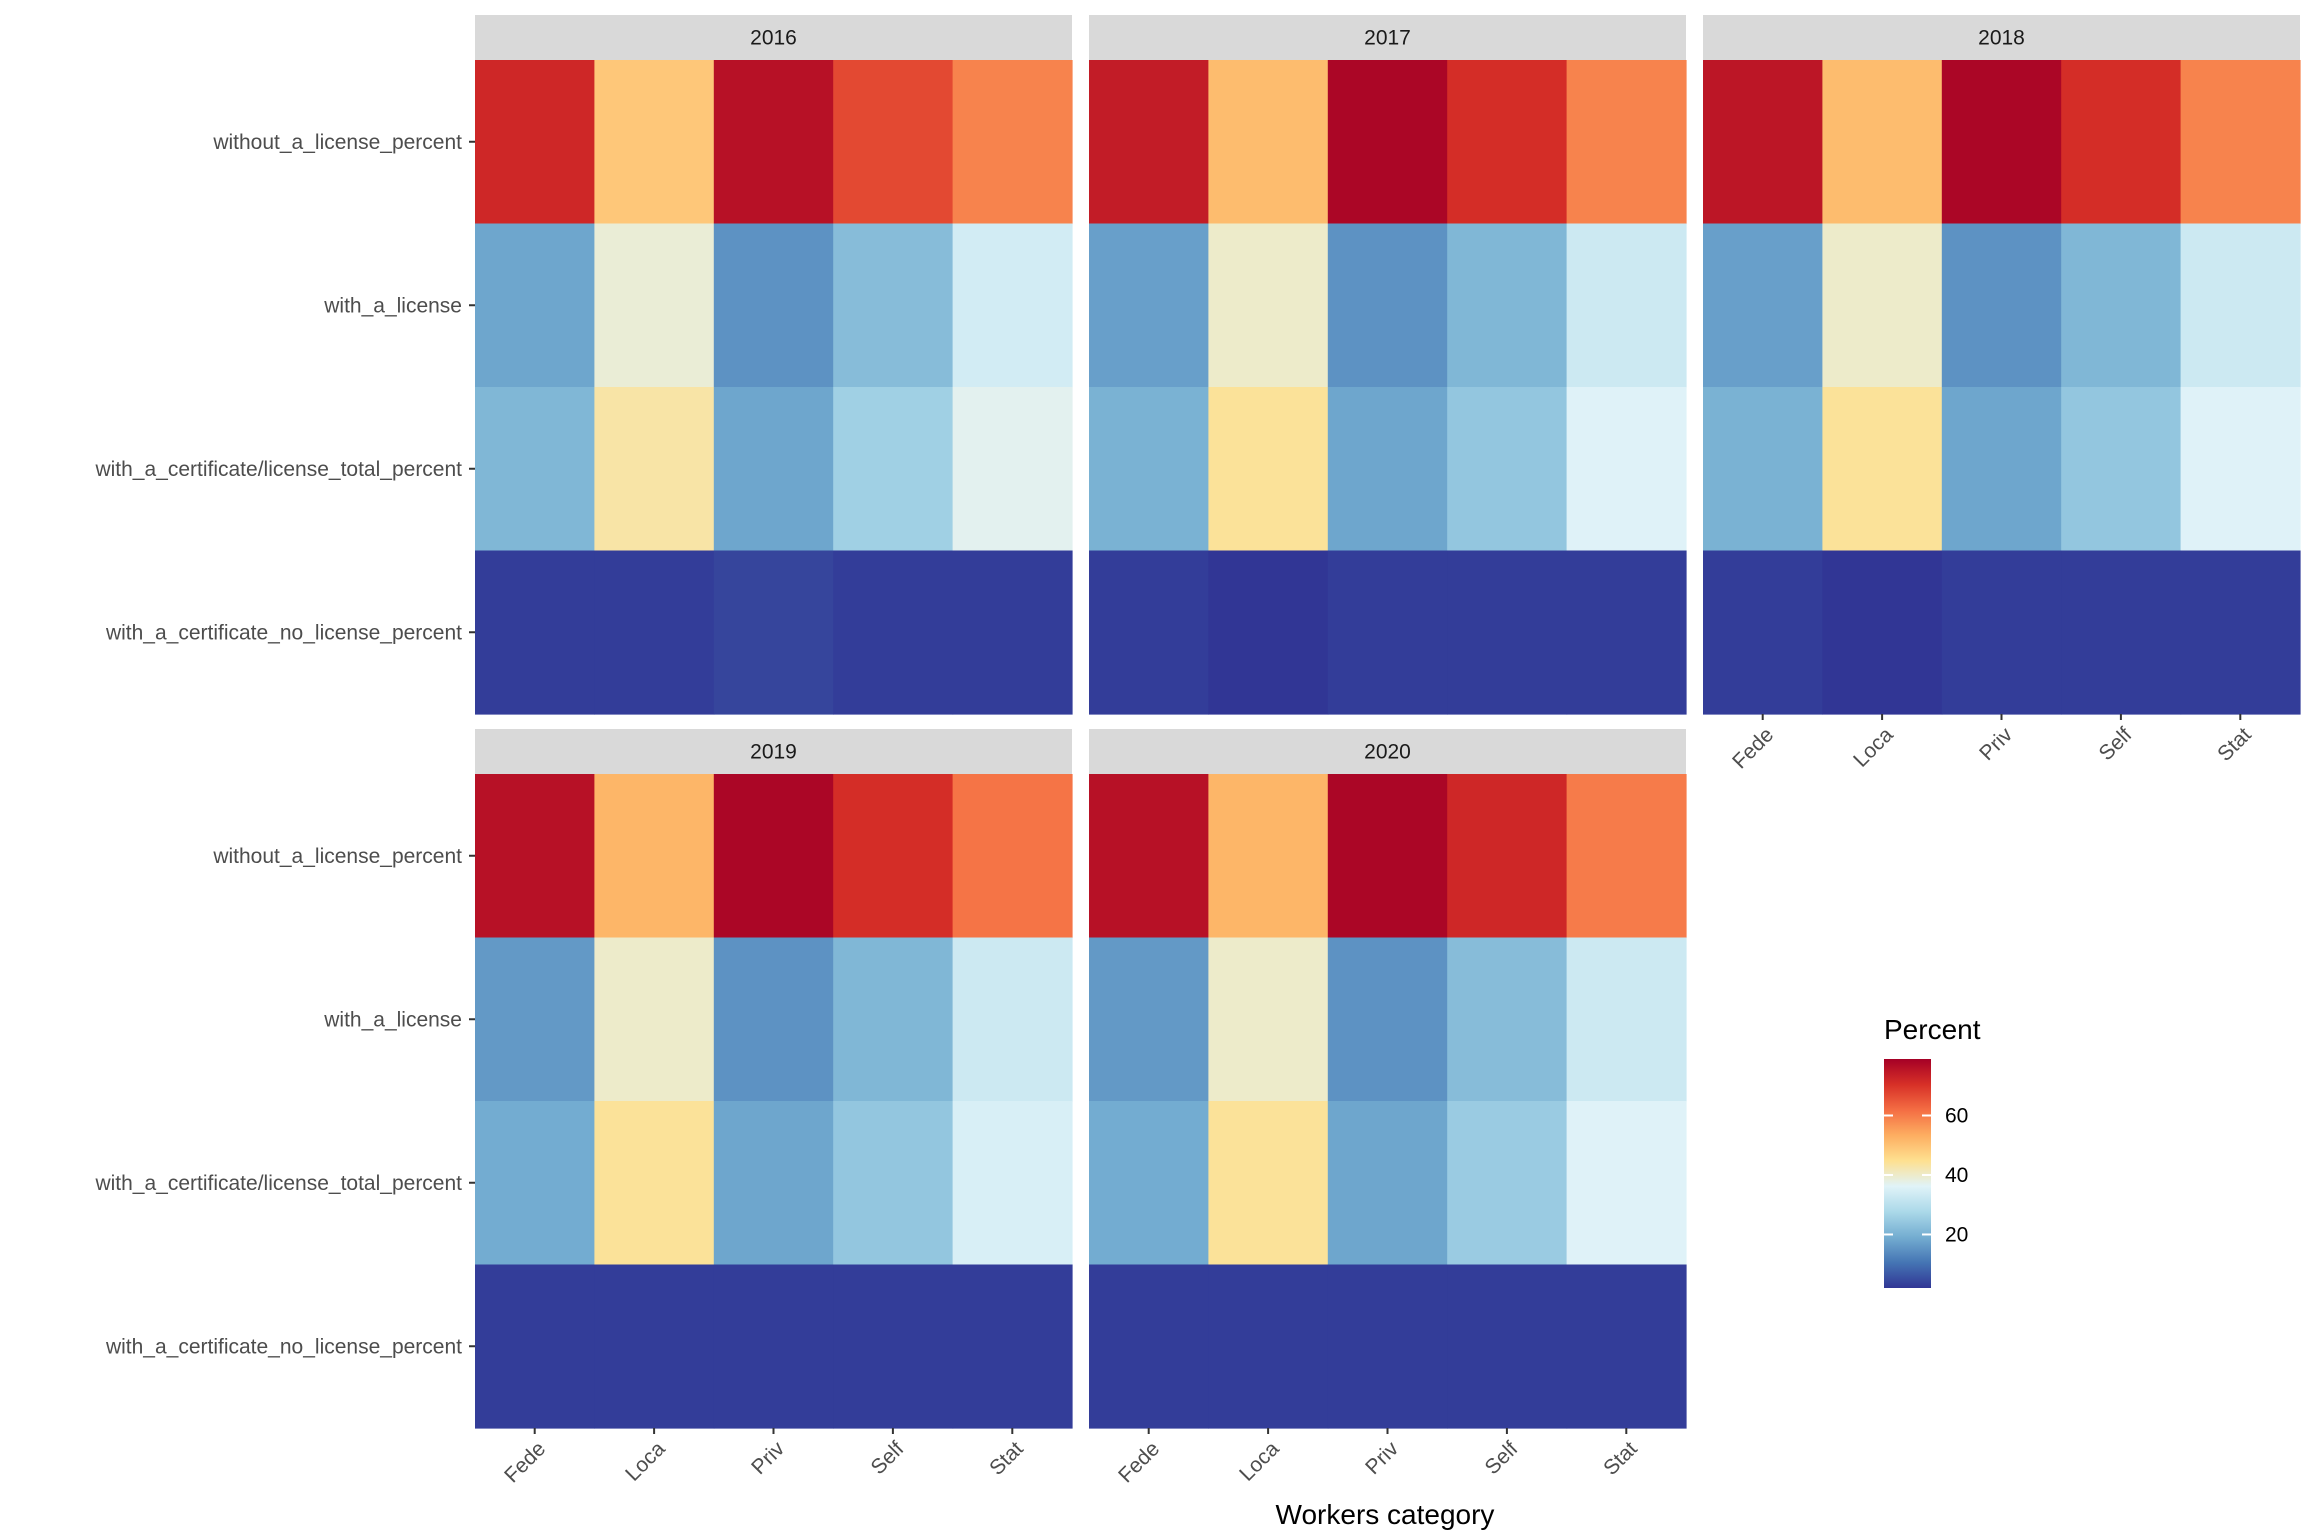 The height and width of the screenshot is (1536, 2304). I want to click on facet-panel-2019: 2019, so click(774, 1079).